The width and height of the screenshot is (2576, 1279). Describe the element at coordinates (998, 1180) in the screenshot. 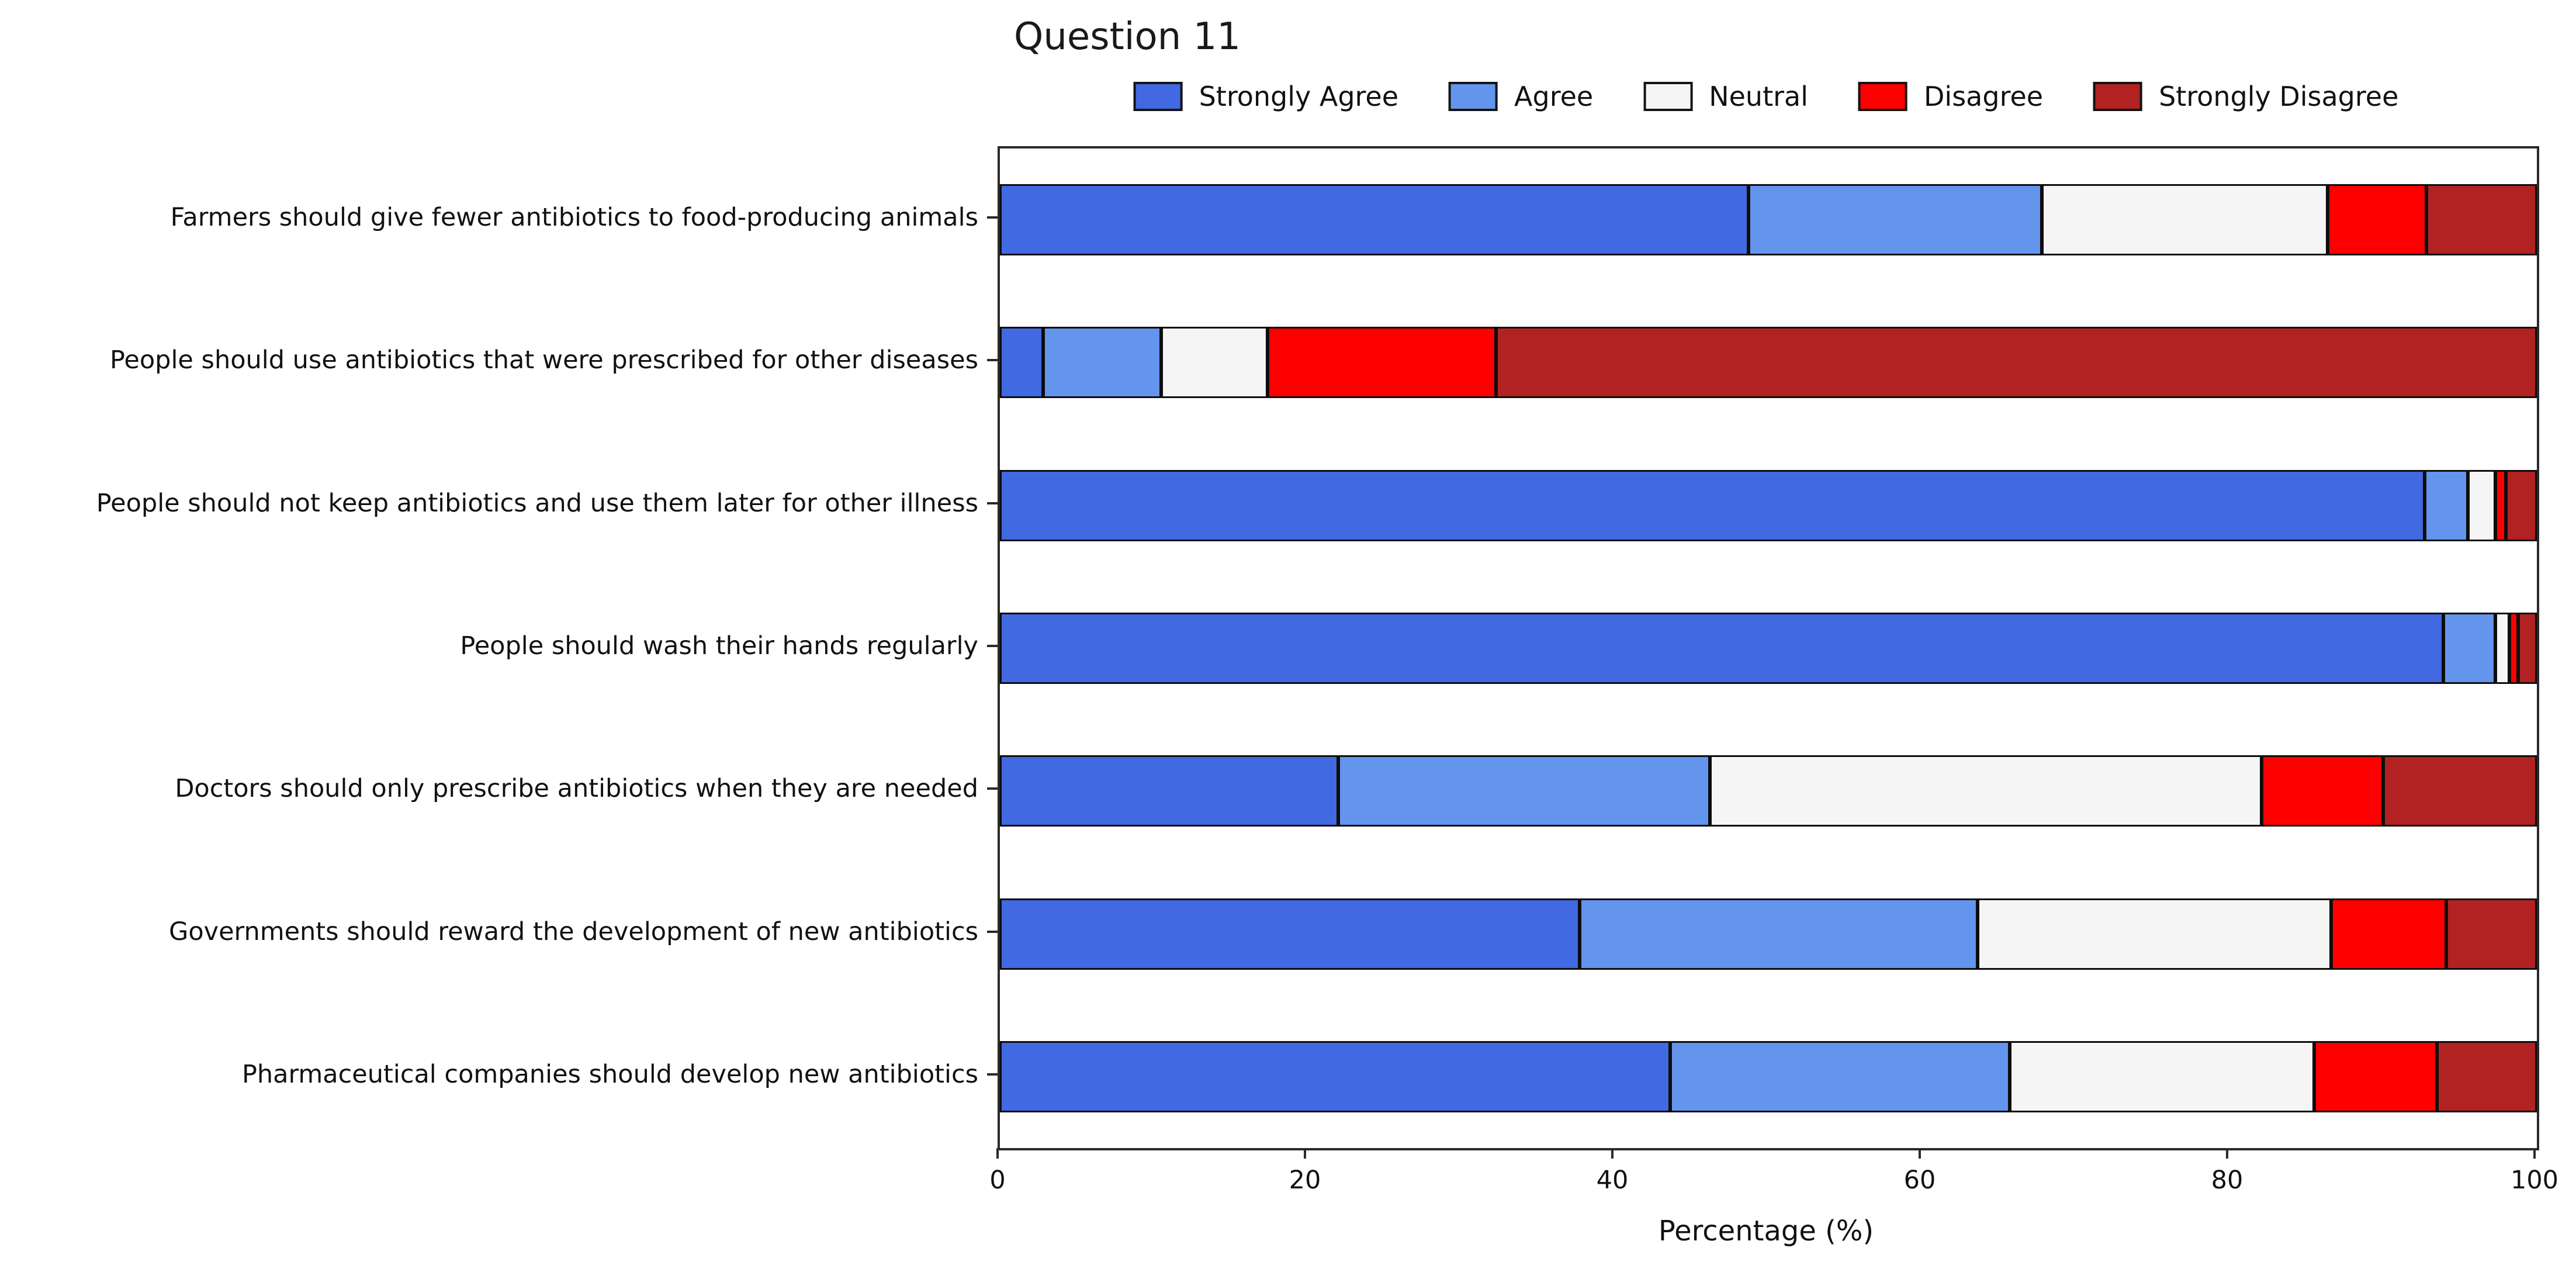

I see `x-tick-label: 0` at that location.